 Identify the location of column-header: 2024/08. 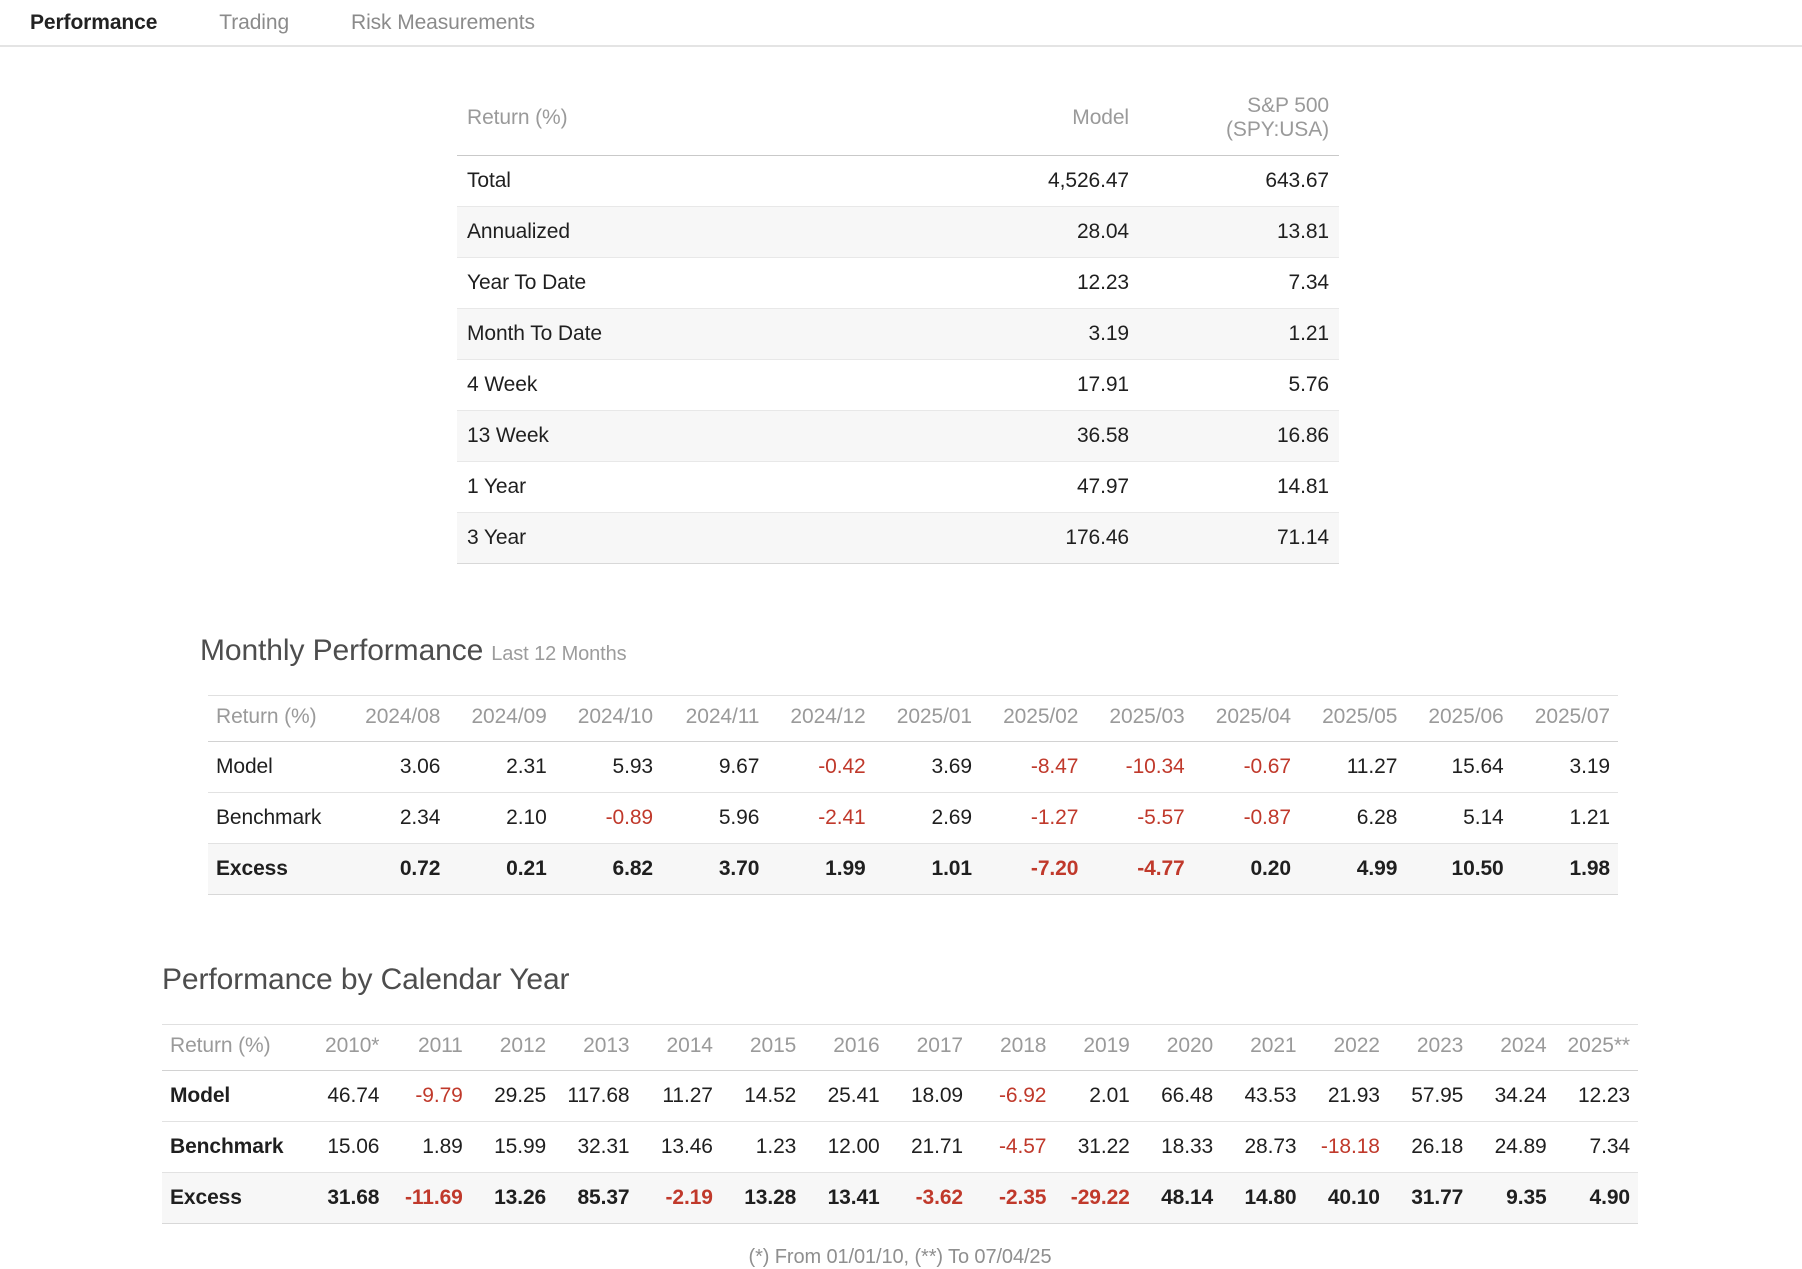
(403, 716).